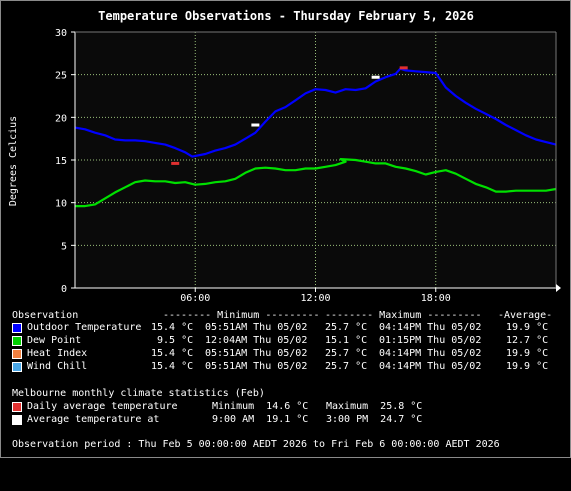  What do you see at coordinates (316, 183) in the screenshot?
I see `dew-point-line` at bounding box center [316, 183].